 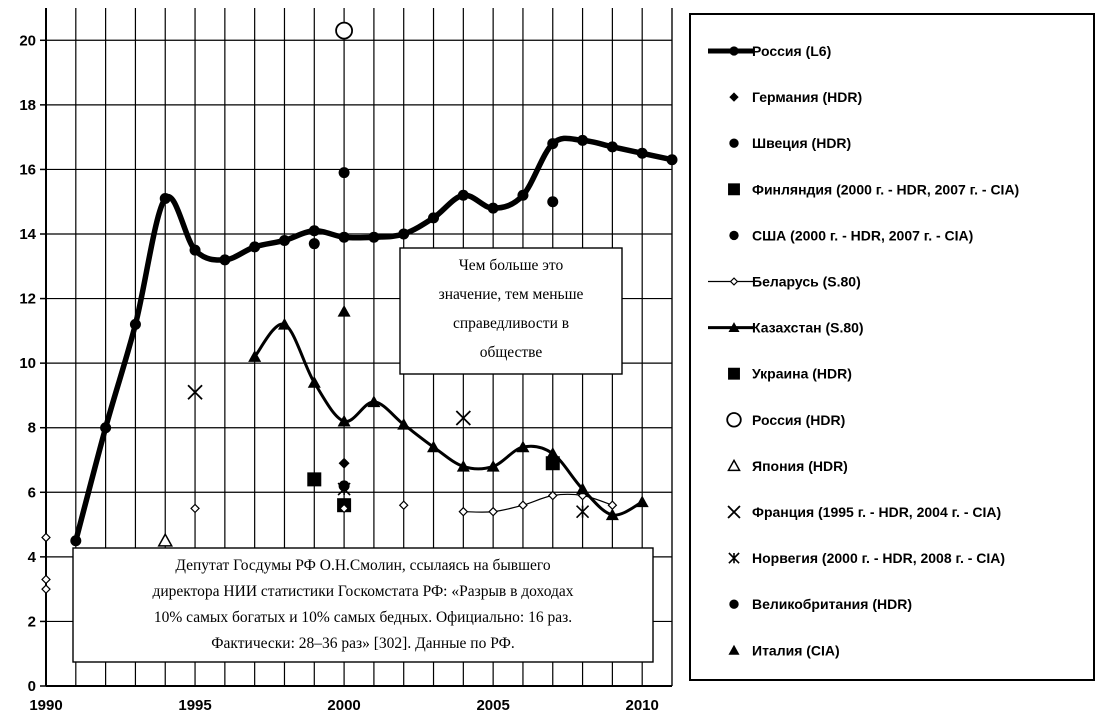 What do you see at coordinates (27, 299) in the screenshot?
I see `y-tick-label: 12` at bounding box center [27, 299].